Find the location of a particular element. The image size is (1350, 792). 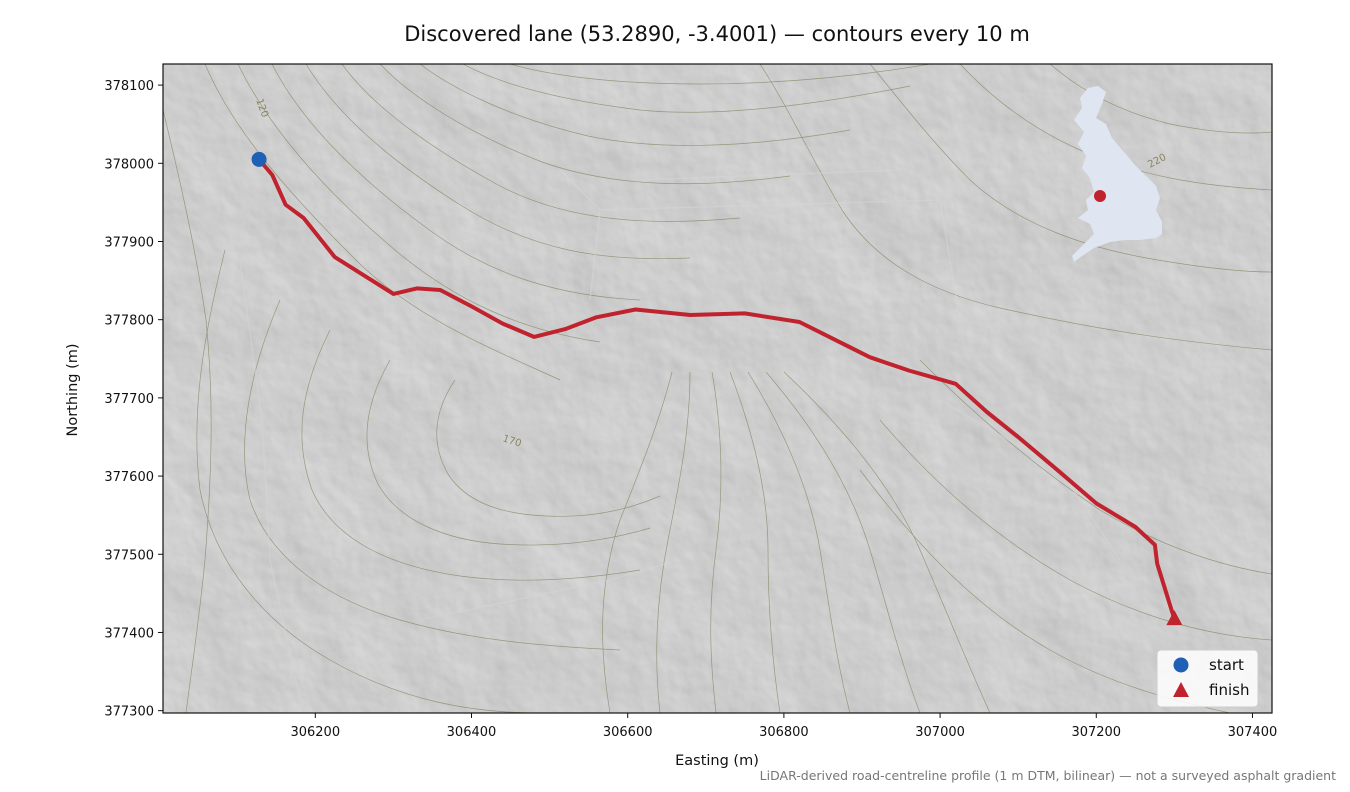

y-tick-label: 377400 is located at coordinates (129, 633).